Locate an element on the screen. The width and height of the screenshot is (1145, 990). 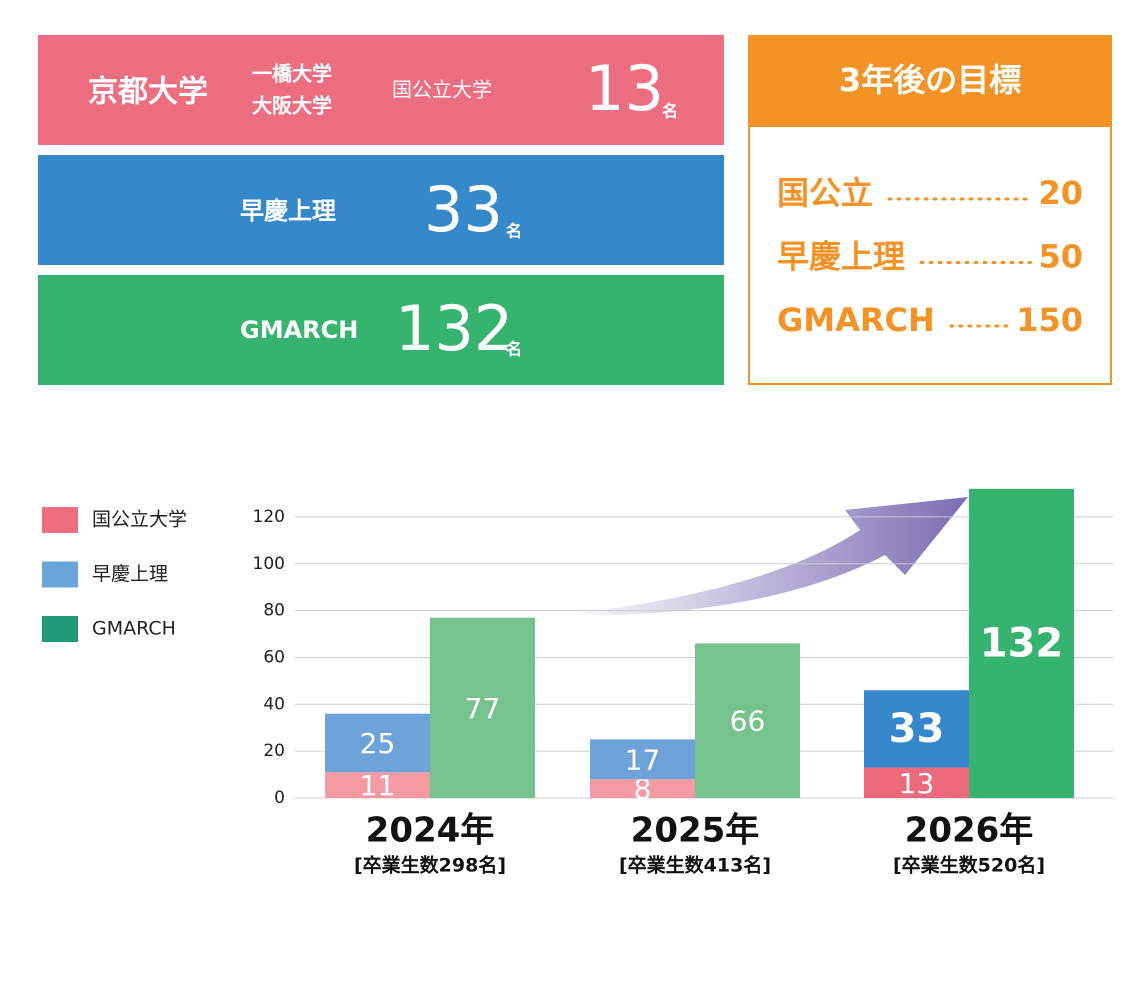
bar-value-label: 33 is located at coordinates (917, 729).